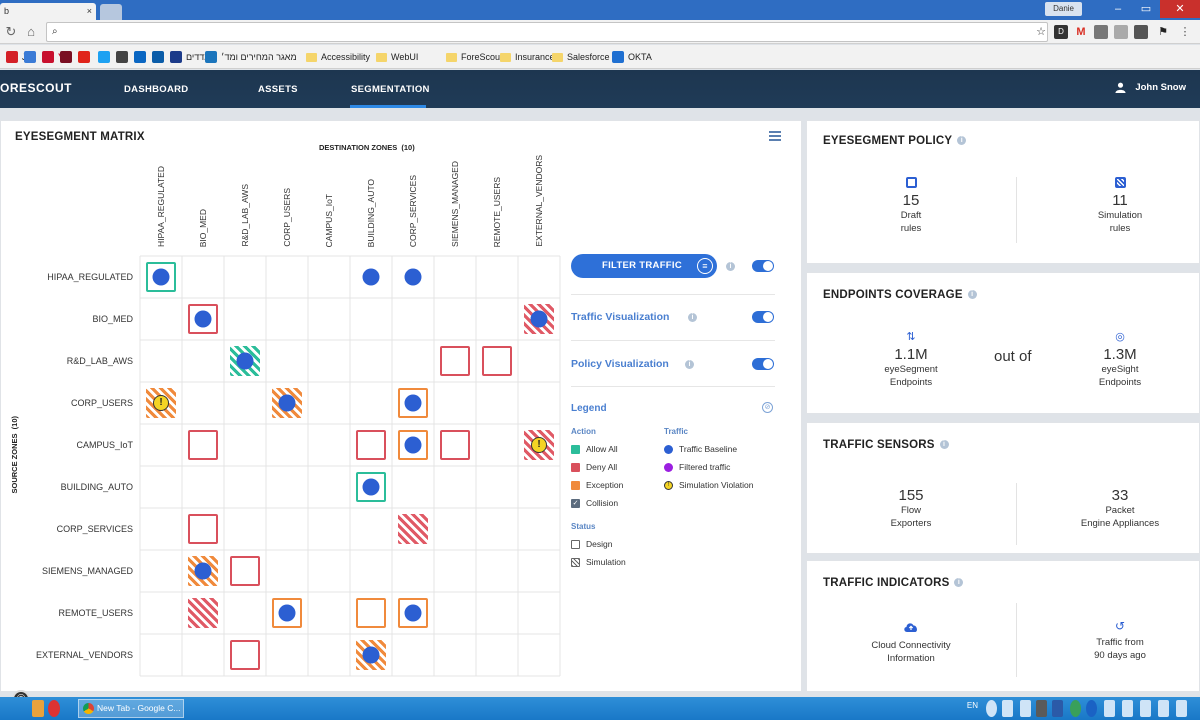 This screenshot has height=720, width=1200. What do you see at coordinates (190, 57) in the screenshot?
I see `bookmark-item: מדדים` at bounding box center [190, 57].